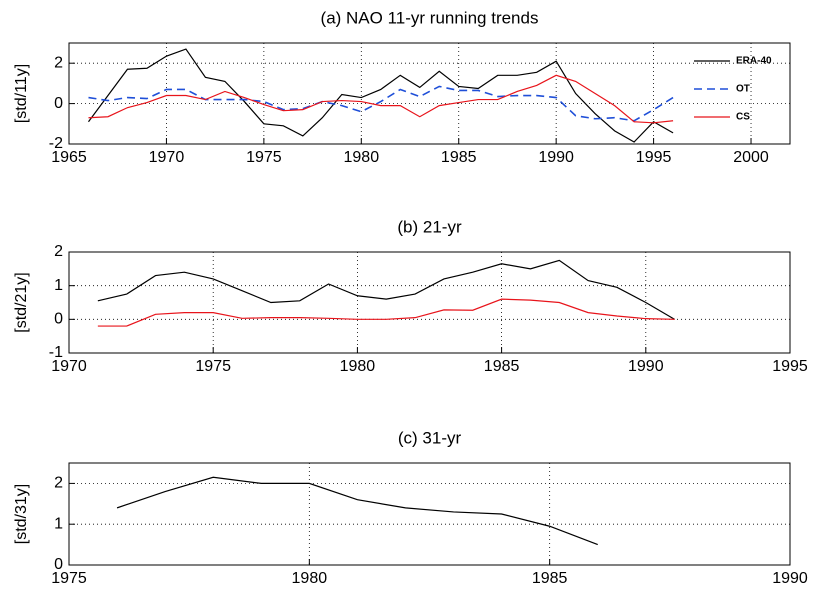 The width and height of the screenshot is (814, 595). Describe the element at coordinates (430, 437) in the screenshot. I see `chart-title: (c) 31-yr` at that location.